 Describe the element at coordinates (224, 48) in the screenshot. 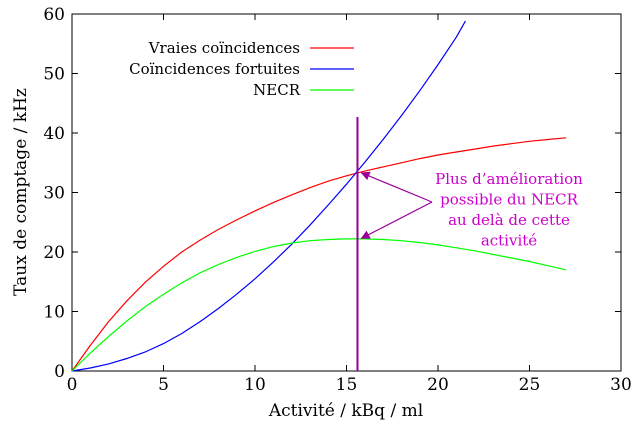

I see `legend-label-vraies-coincidences: Vraies coïncidences` at that location.